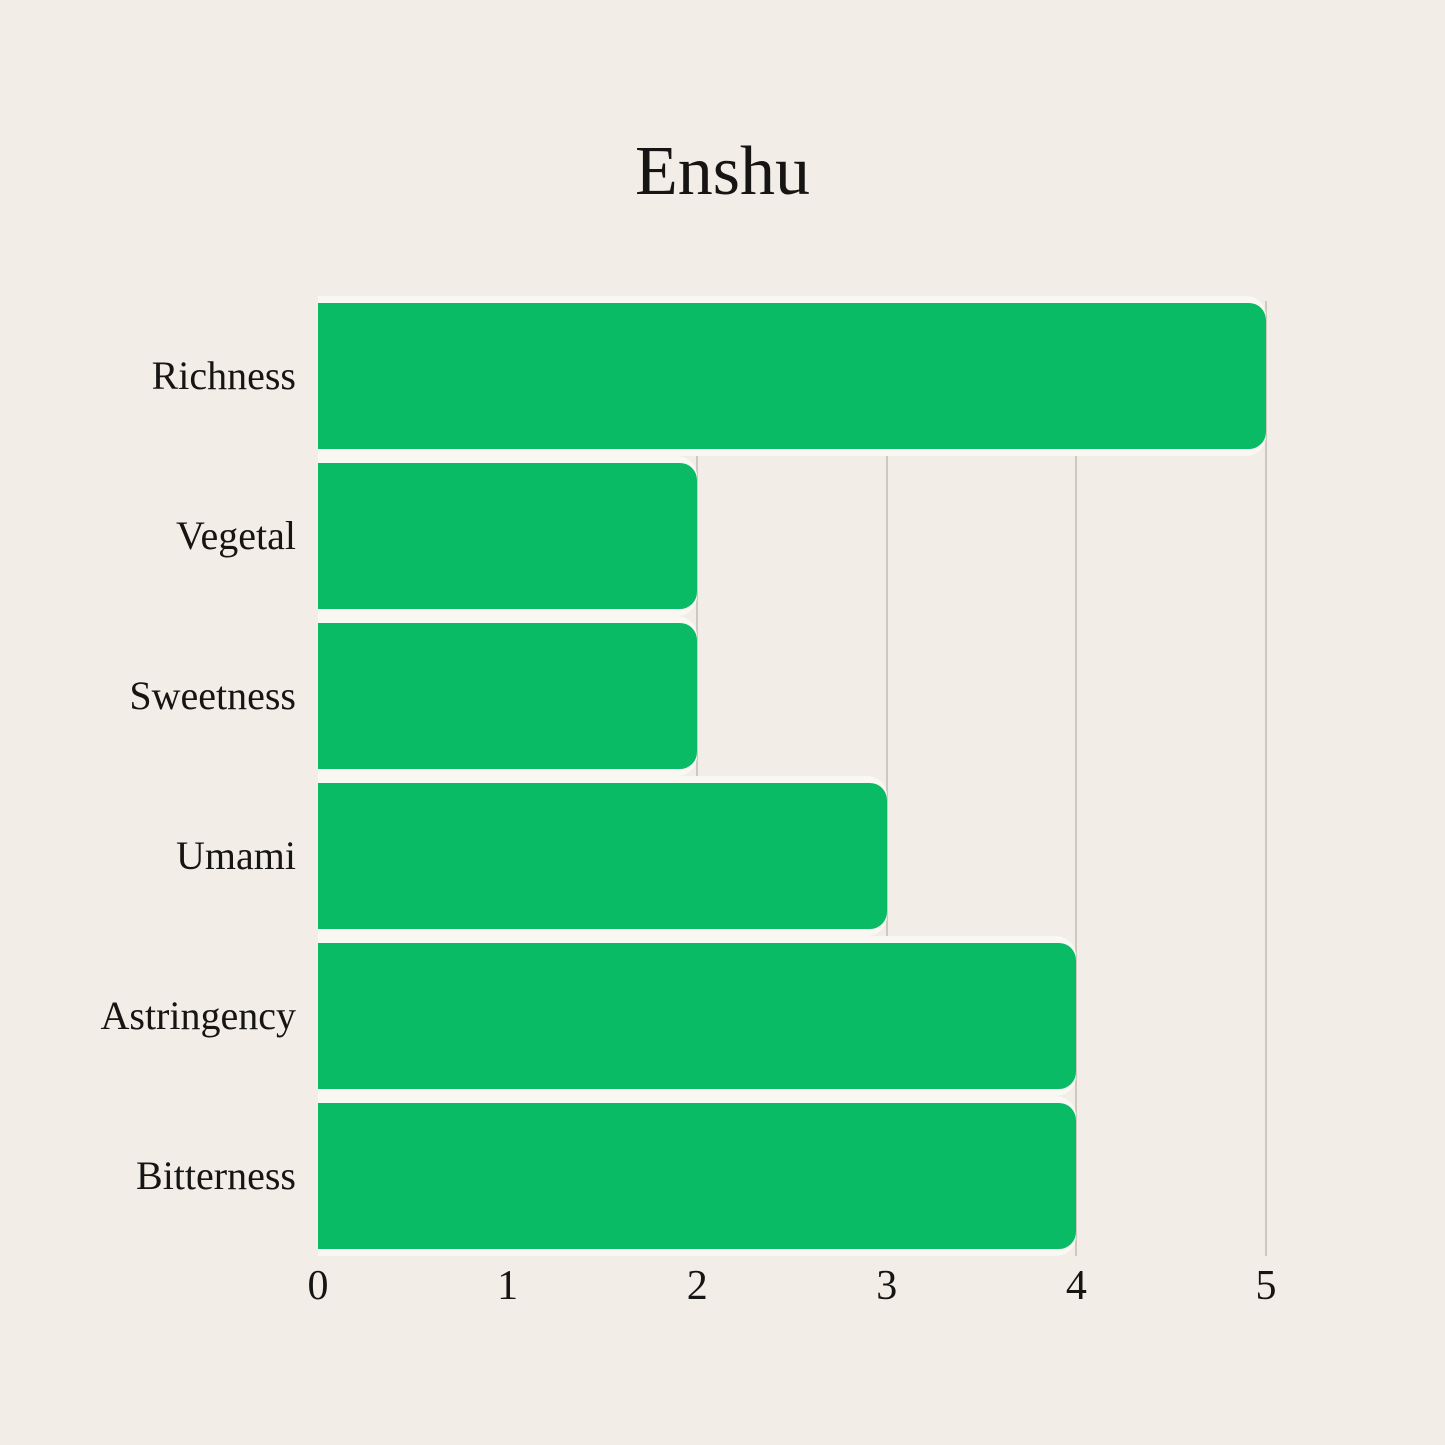 This screenshot has height=1445, width=1445. Describe the element at coordinates (1076, 1286) in the screenshot. I see `x-tick-4: 4` at that location.